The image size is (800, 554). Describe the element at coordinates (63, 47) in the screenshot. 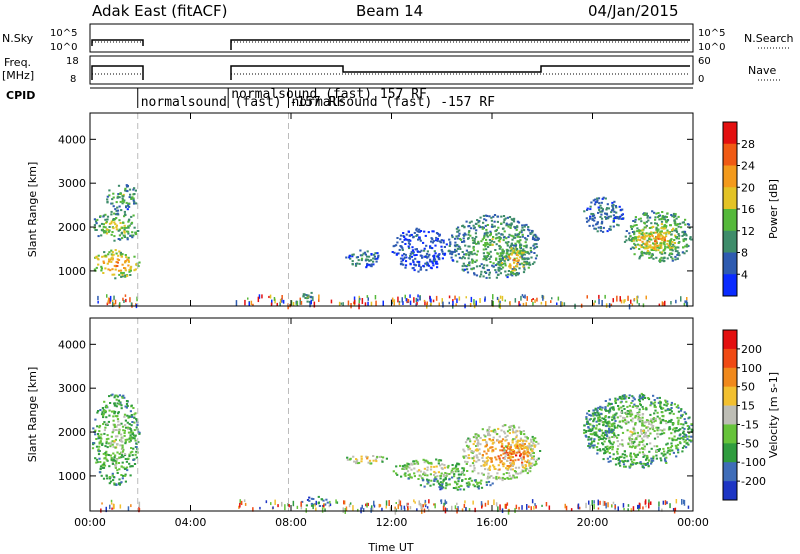

I see `nsky-tick-bottom: 10^0` at that location.